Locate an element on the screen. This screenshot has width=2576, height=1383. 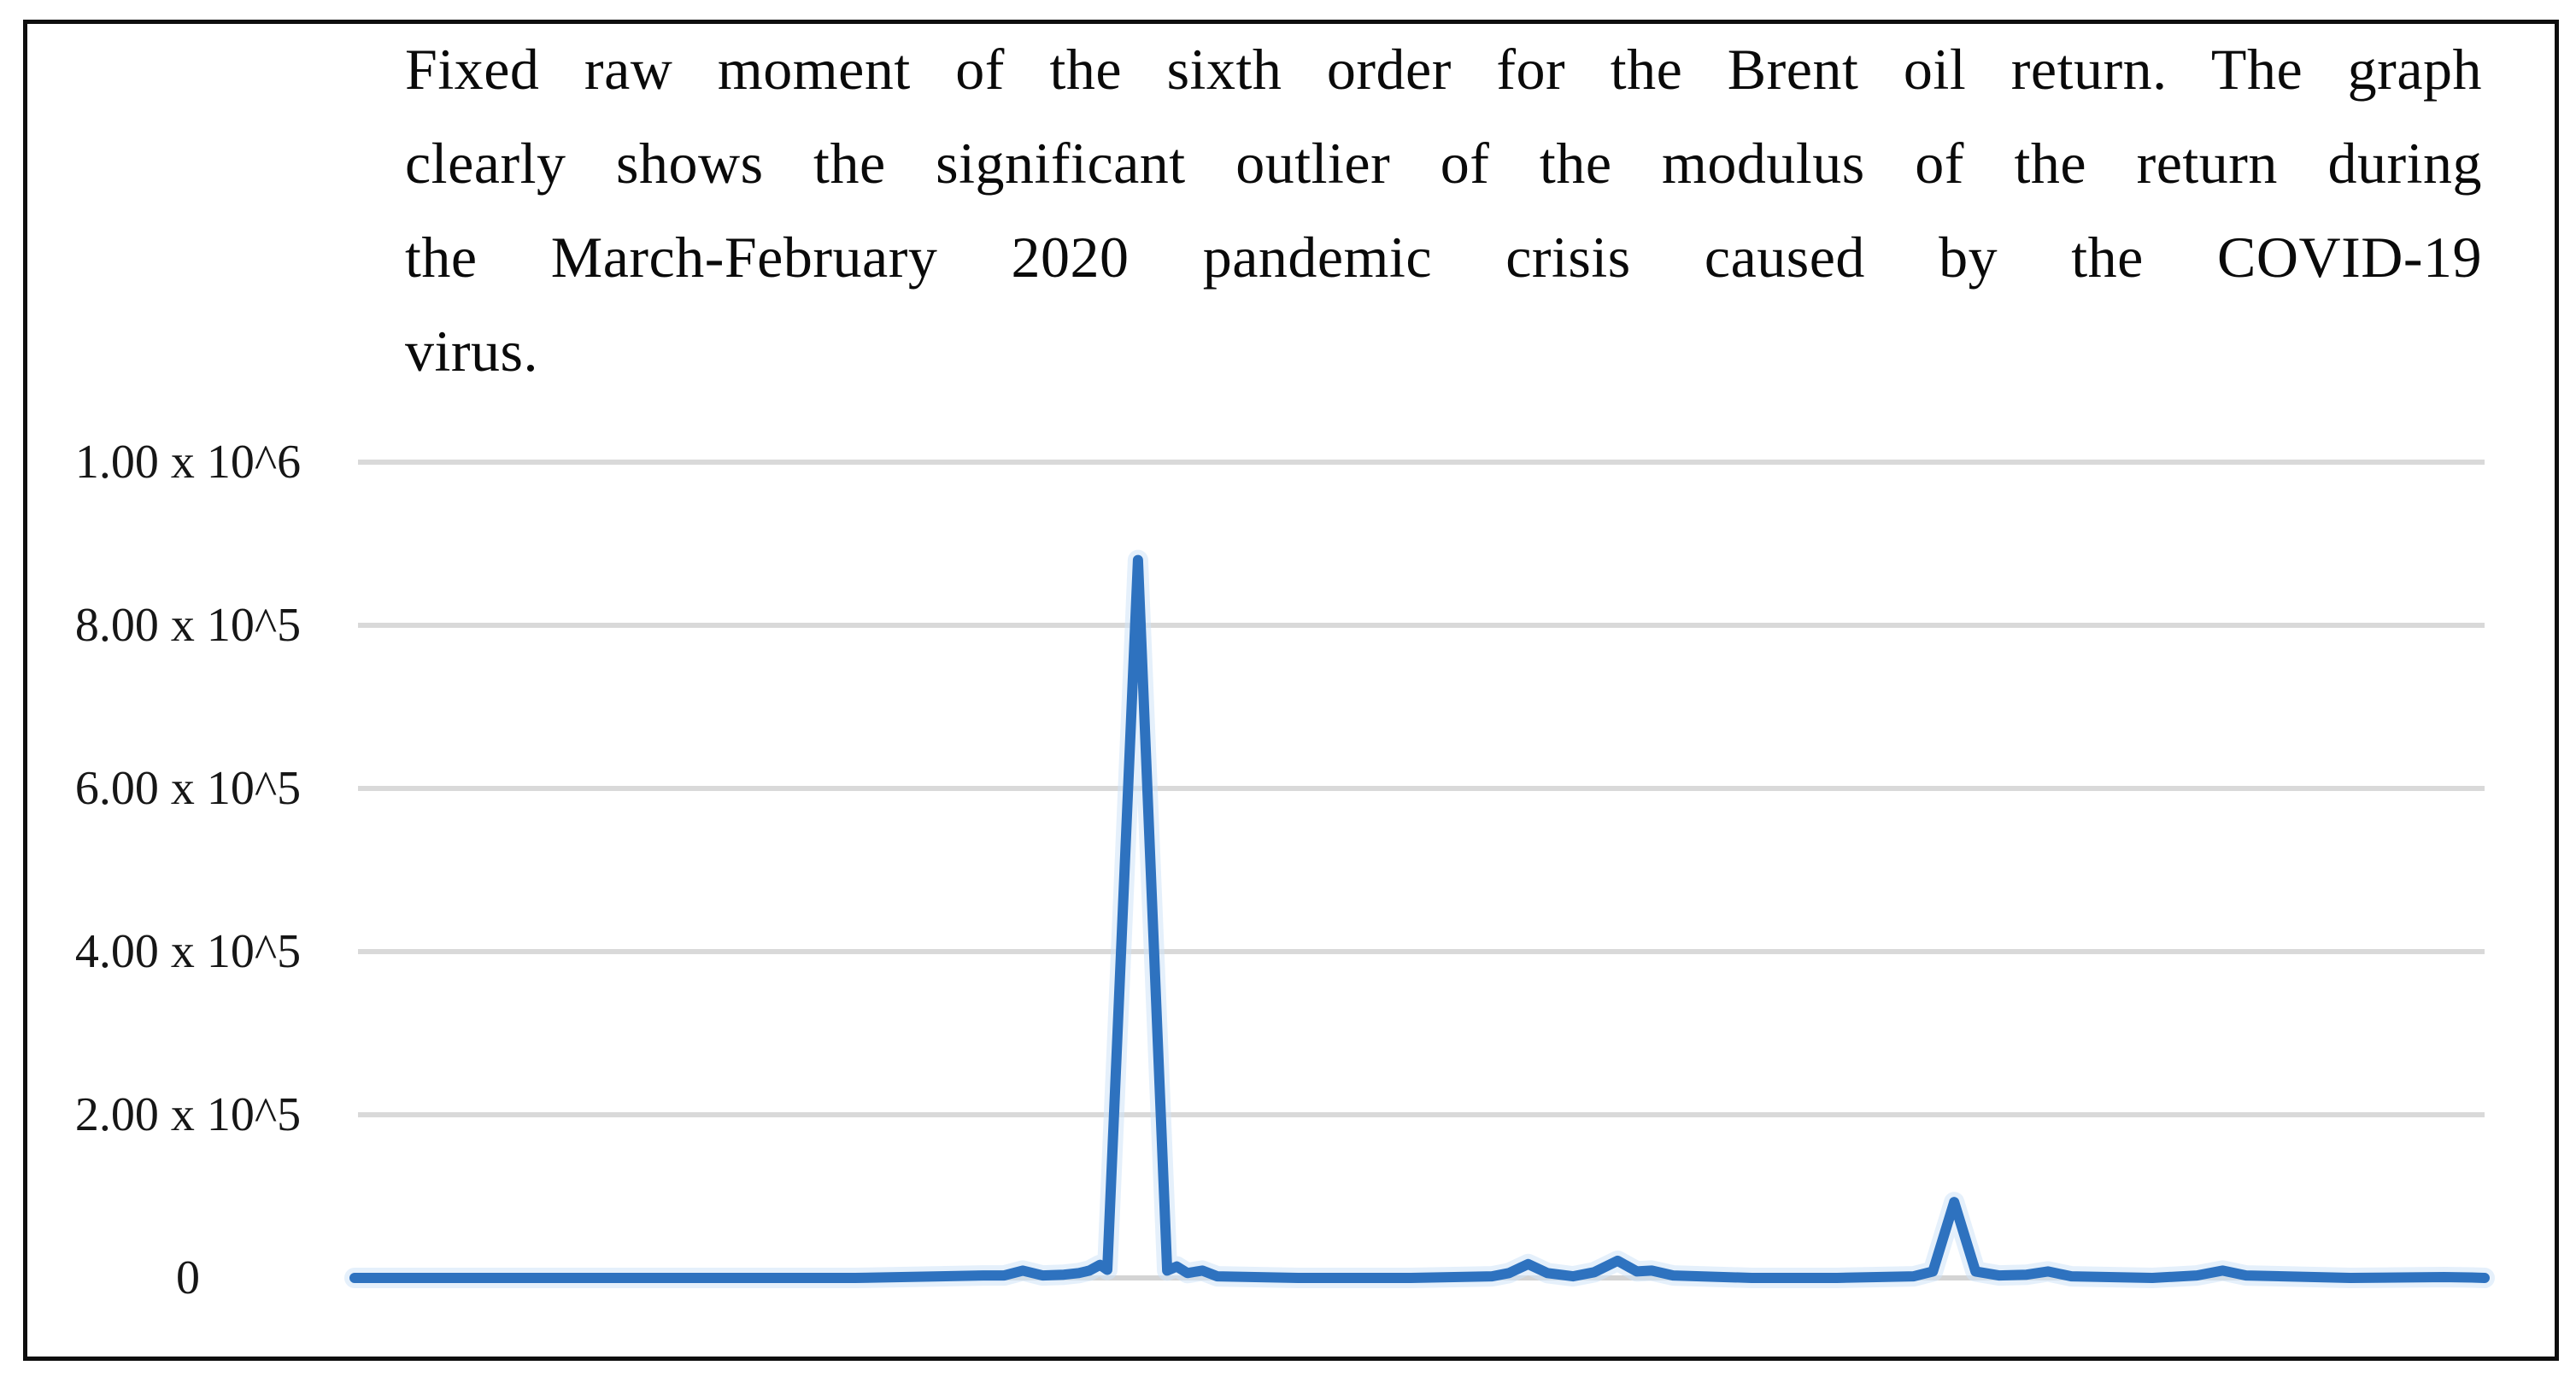
y-tick-label-8e5: 8.00 x 10^5 is located at coordinates (188, 625).